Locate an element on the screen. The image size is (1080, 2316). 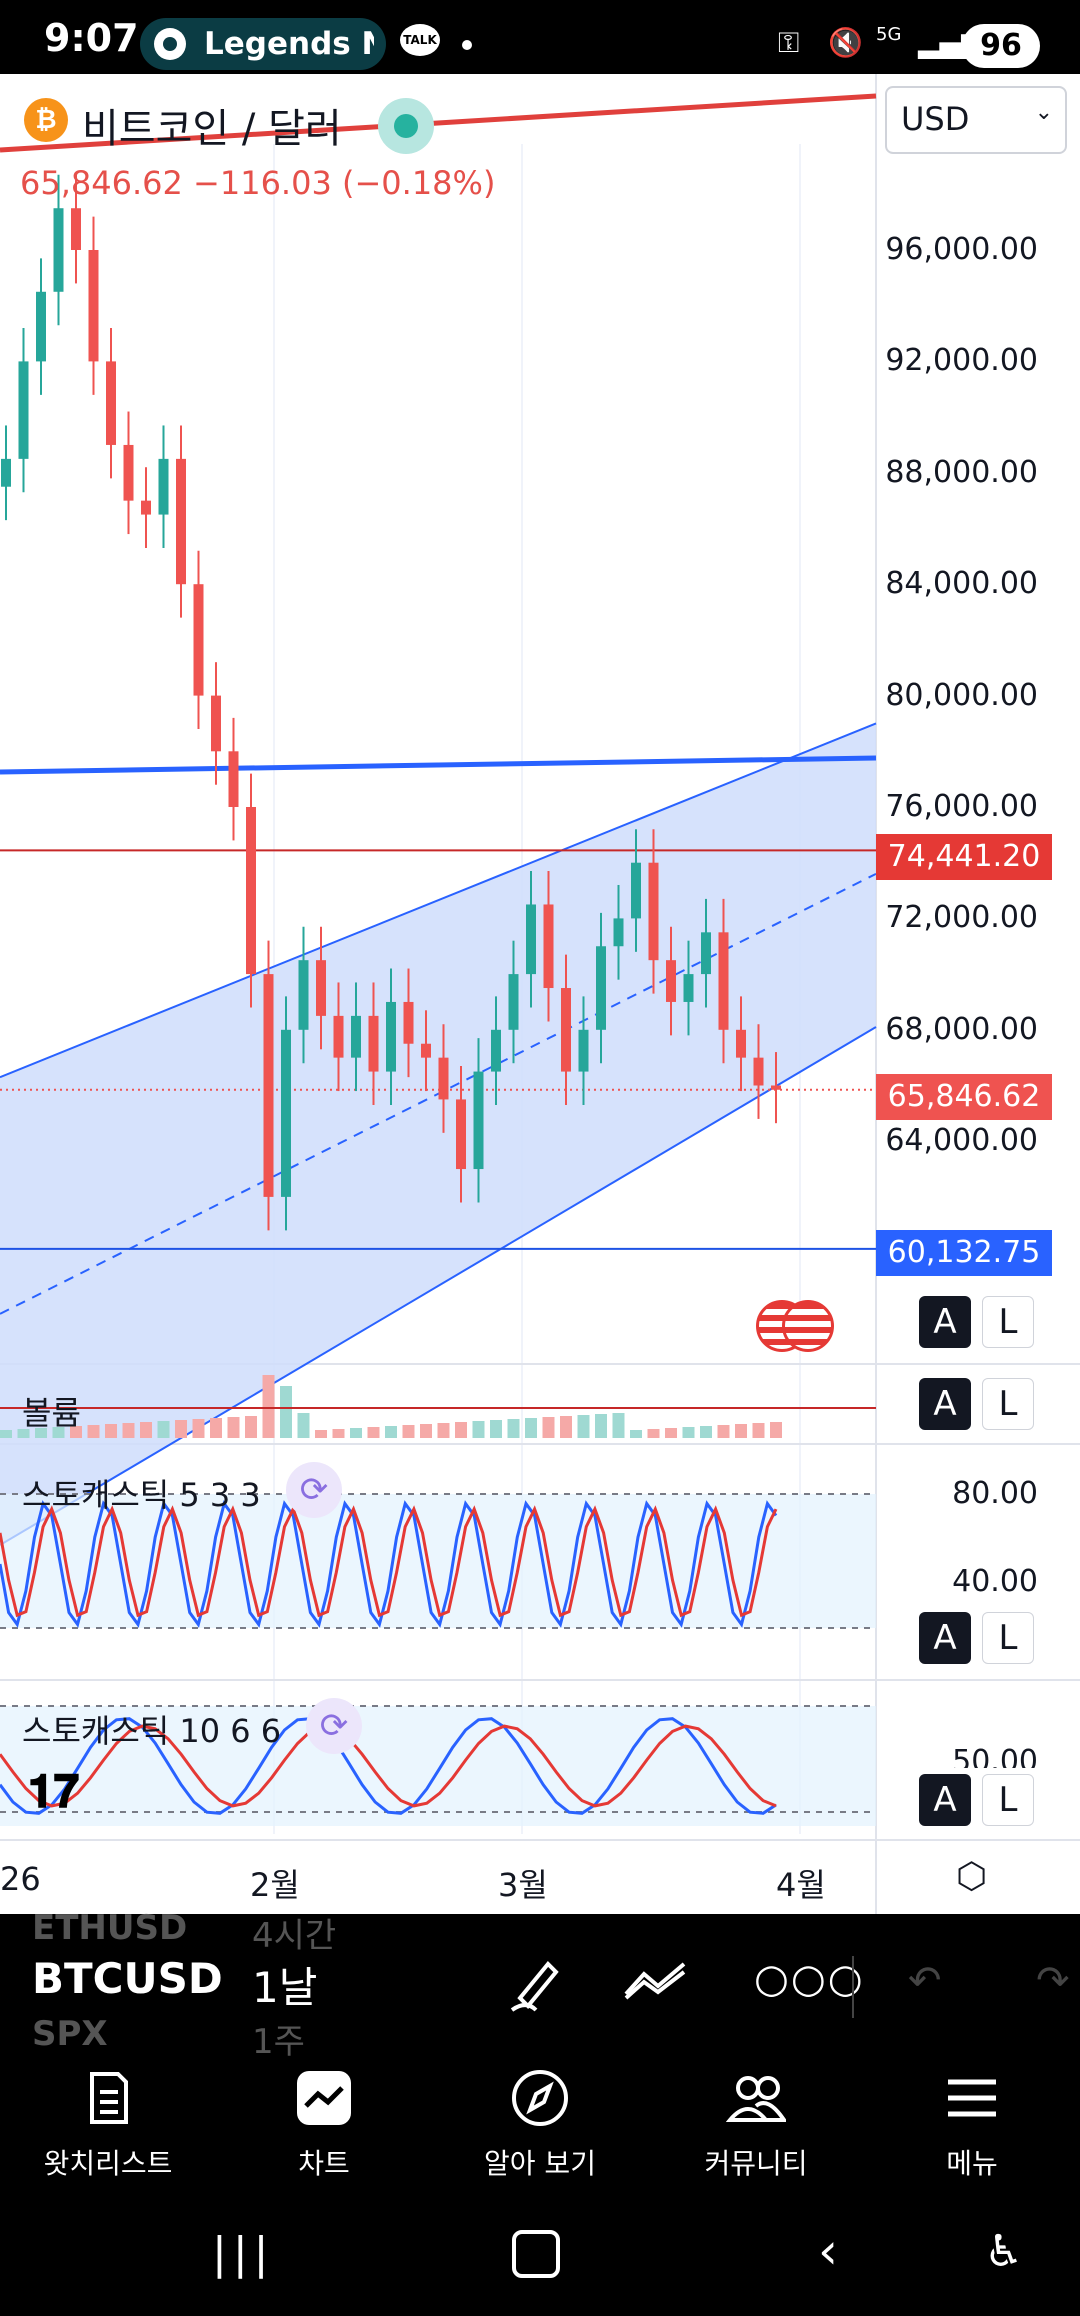
bitcoin-icon: ₿ is located at coordinates (46, 120).